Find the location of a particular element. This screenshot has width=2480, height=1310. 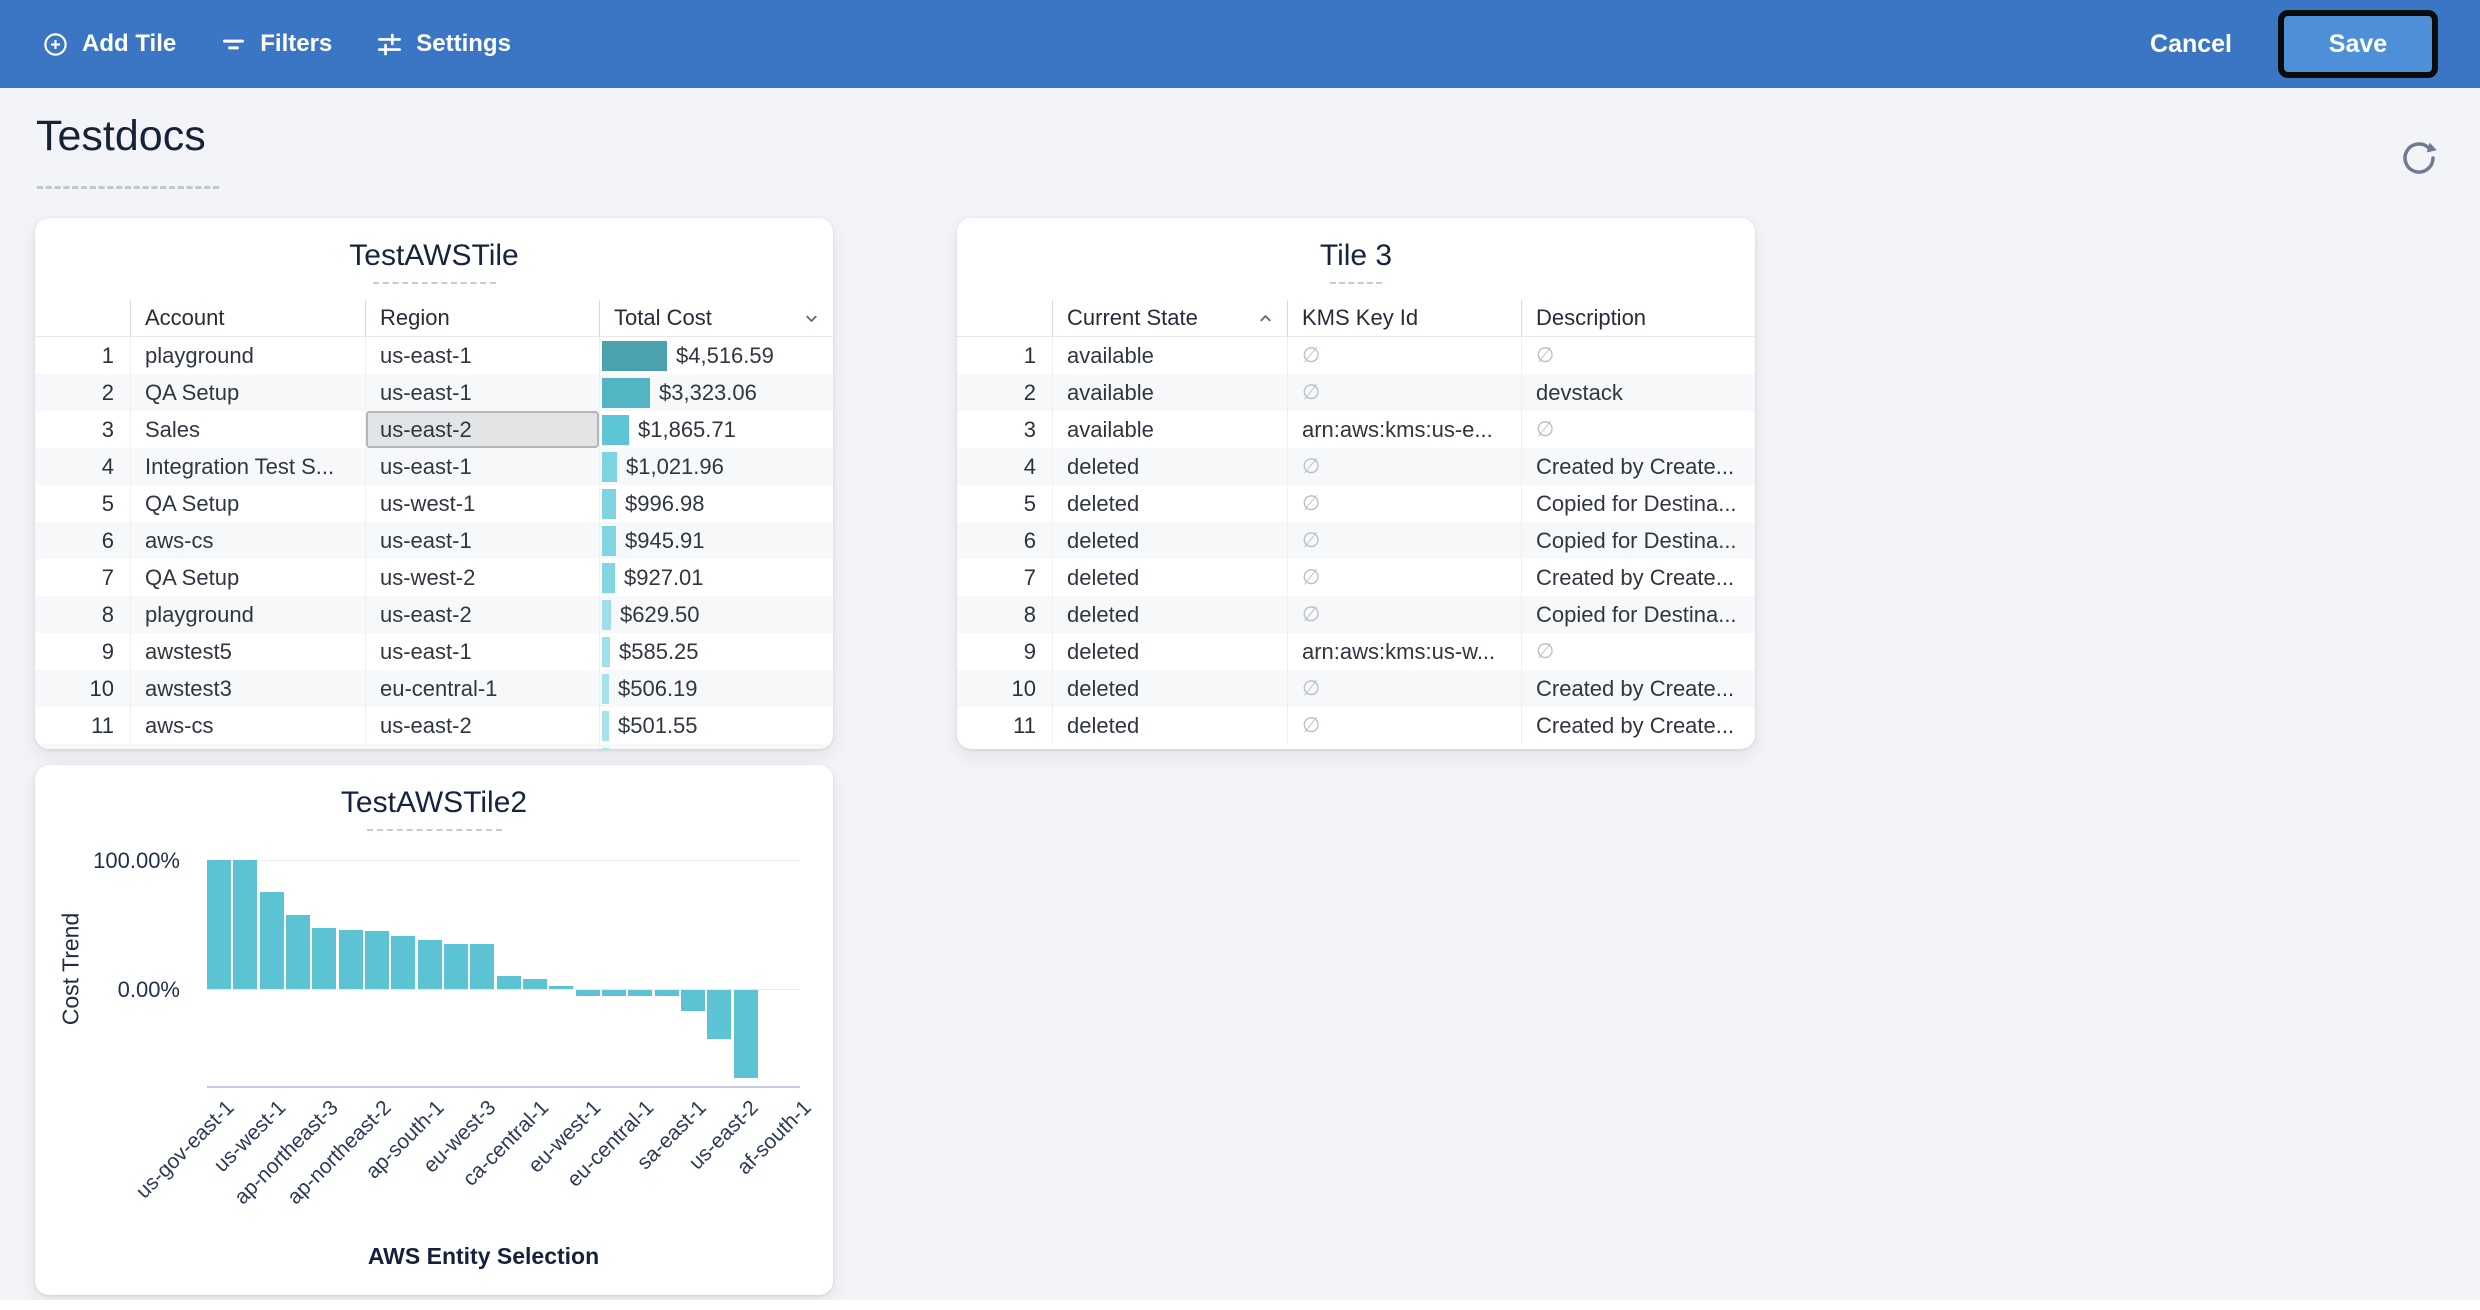

table-cell-total-cost: $1,021.96 is located at coordinates (716, 466).